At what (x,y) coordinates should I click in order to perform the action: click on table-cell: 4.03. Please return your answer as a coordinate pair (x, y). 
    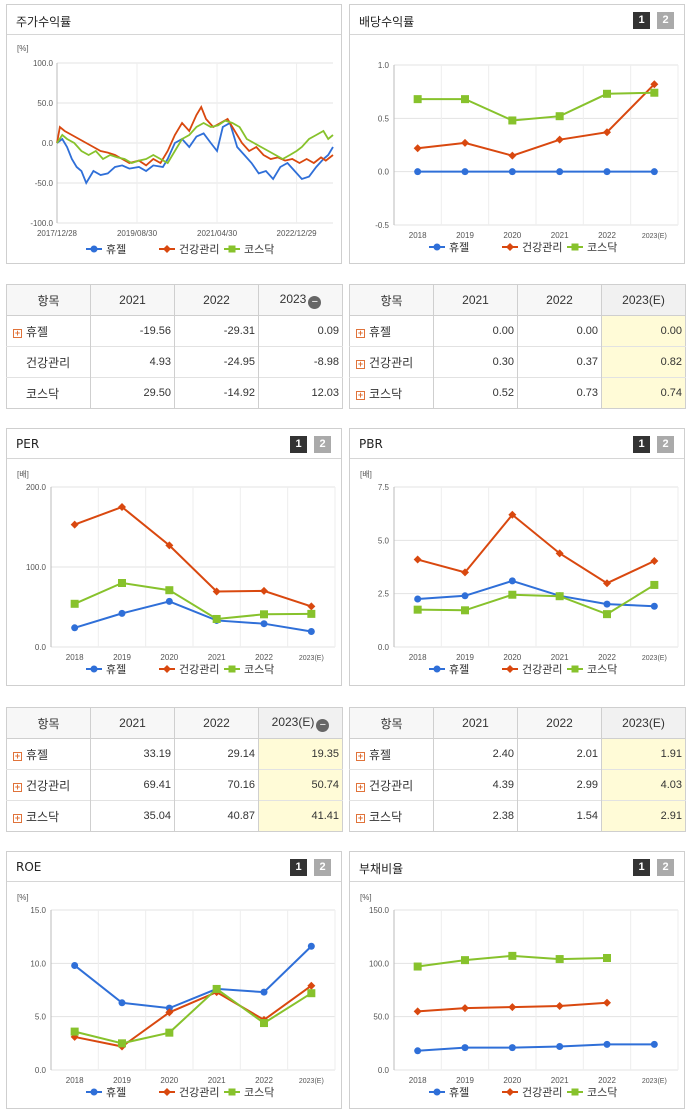
    Looking at the image, I should click on (643, 785).